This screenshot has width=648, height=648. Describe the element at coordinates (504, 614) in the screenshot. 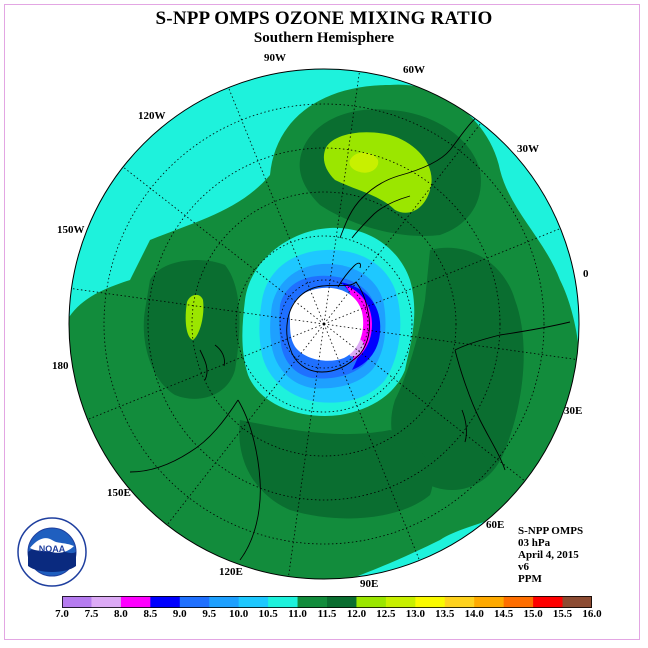

I see `colorbar-tick-label: 14.5` at that location.